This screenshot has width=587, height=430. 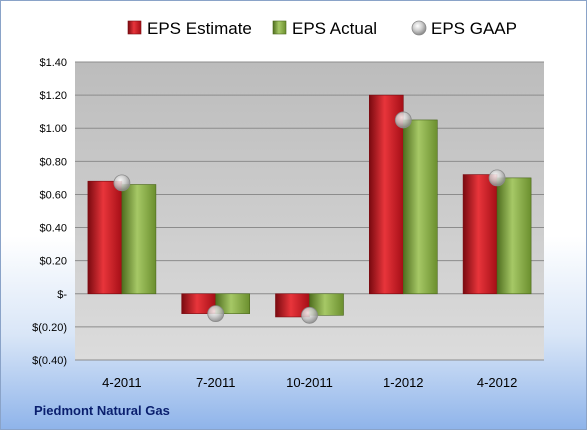 I want to click on company-name: Piedmont Natural Gas, so click(x=102, y=410).